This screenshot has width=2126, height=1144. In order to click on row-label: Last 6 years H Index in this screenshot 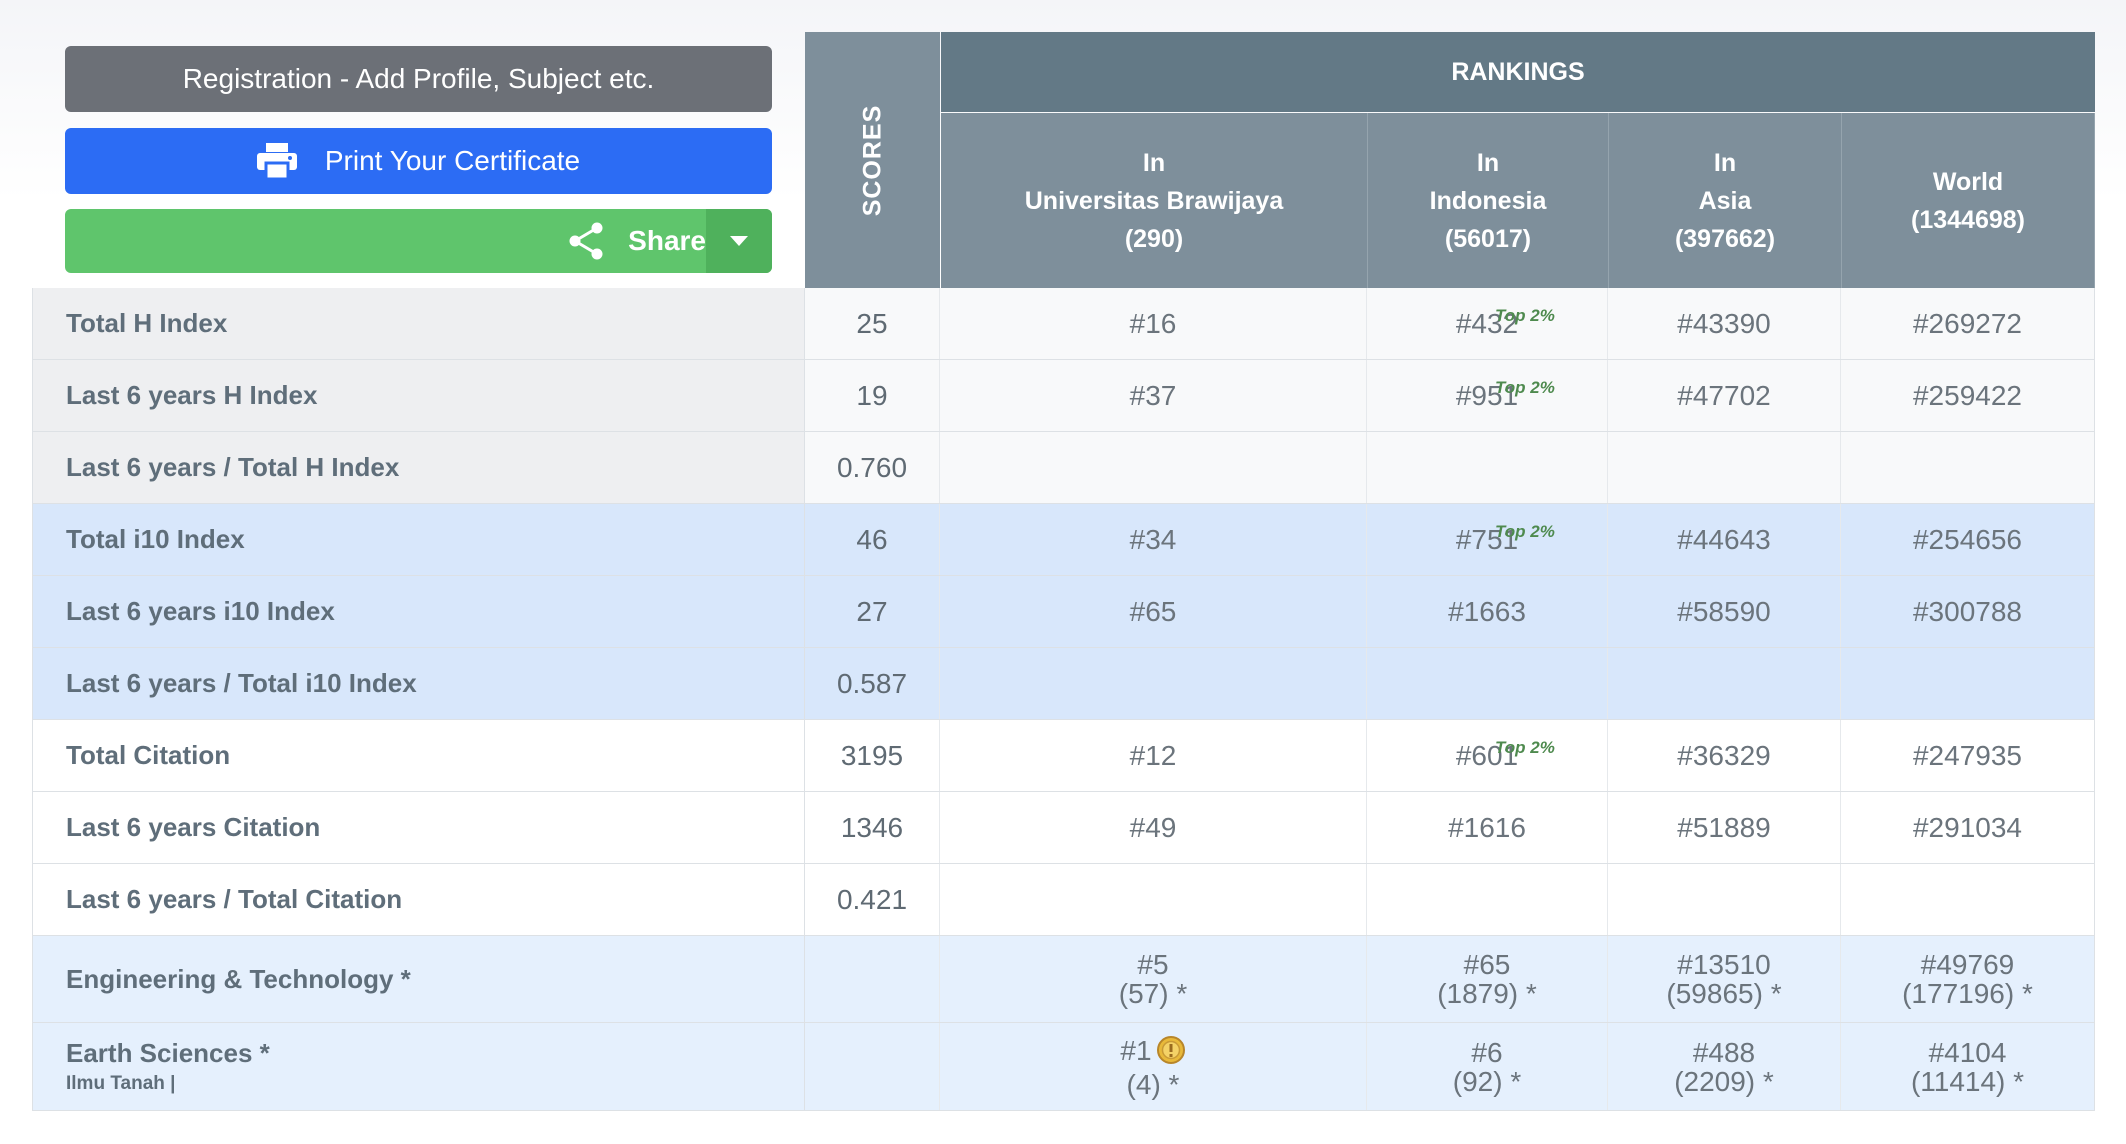, I will do `click(418, 395)`.